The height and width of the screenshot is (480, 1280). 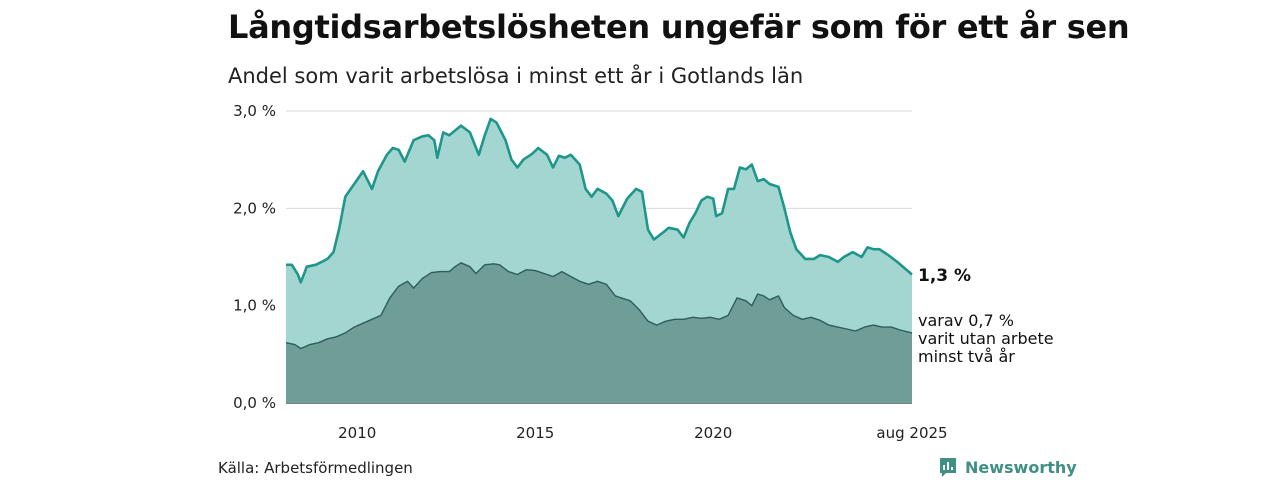 What do you see at coordinates (966, 320) in the screenshot?
I see `end-label-sub-line-1: varav 0,7 %` at bounding box center [966, 320].